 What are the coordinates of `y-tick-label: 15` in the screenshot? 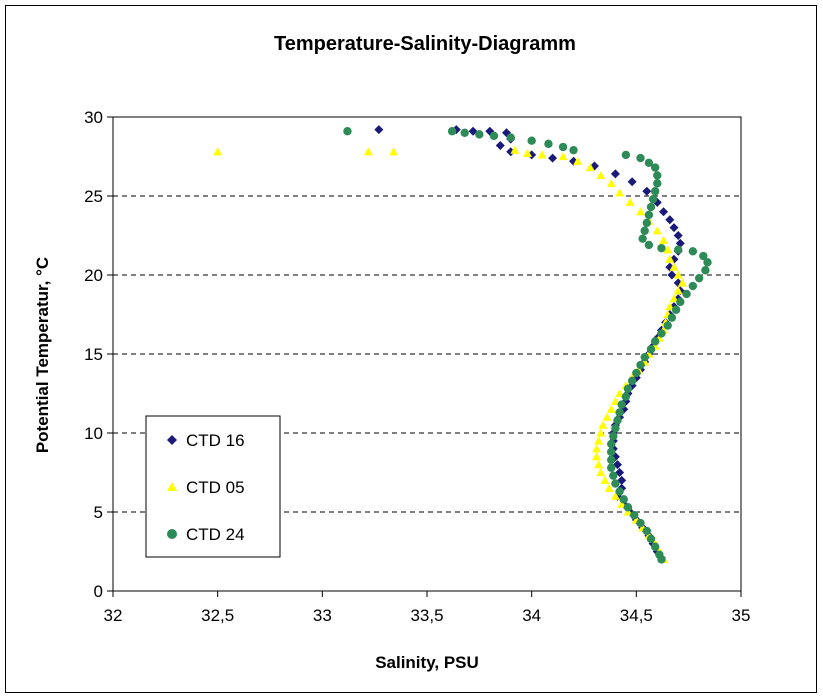 It's located at (93, 354).